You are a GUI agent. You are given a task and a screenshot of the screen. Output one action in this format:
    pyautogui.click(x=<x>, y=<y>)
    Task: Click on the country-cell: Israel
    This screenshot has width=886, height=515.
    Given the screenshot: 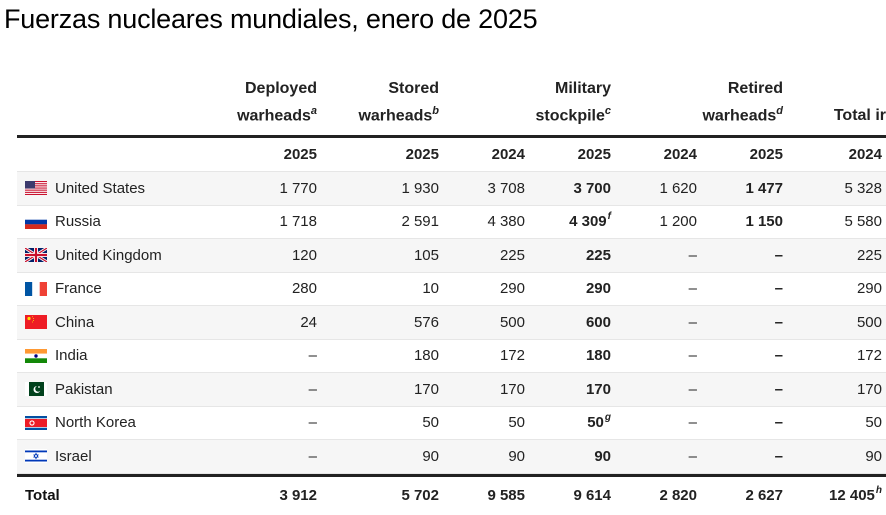 What is the action you would take?
    pyautogui.click(x=58, y=456)
    